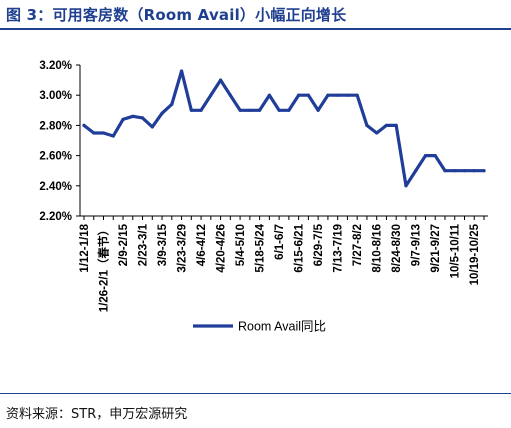 The image size is (511, 428). What do you see at coordinates (255, 393) in the screenshot?
I see `source-rule` at bounding box center [255, 393].